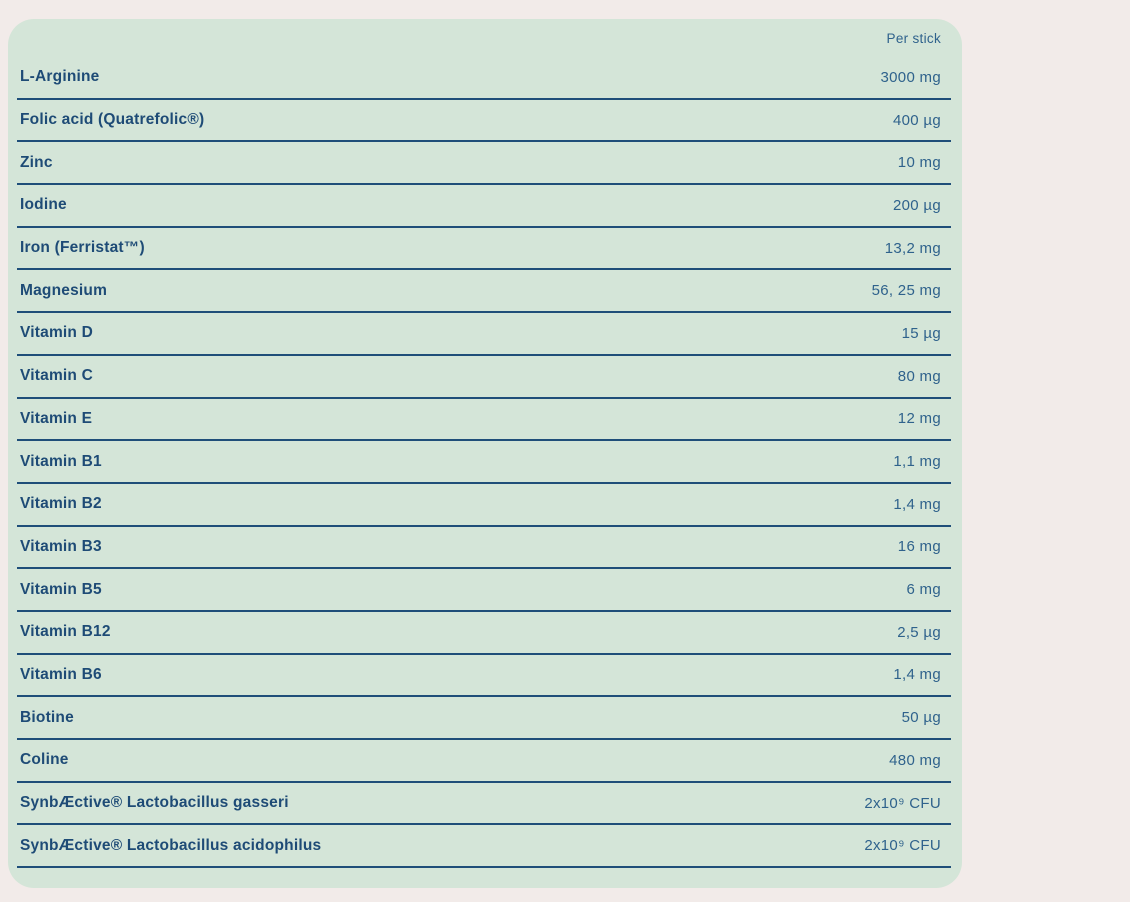  I want to click on nutrient-value: 2,5 µg, so click(919, 632).